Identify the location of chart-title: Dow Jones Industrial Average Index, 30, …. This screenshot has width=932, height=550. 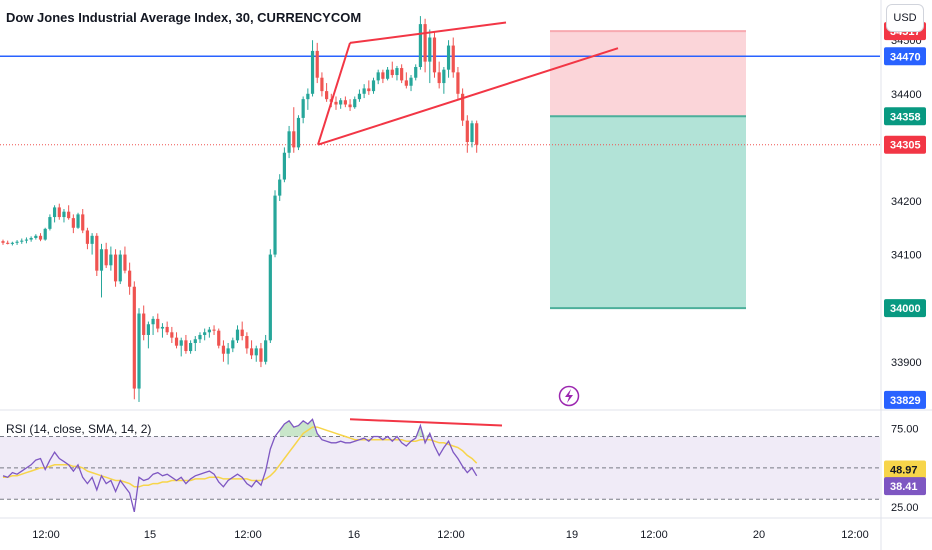
(184, 17).